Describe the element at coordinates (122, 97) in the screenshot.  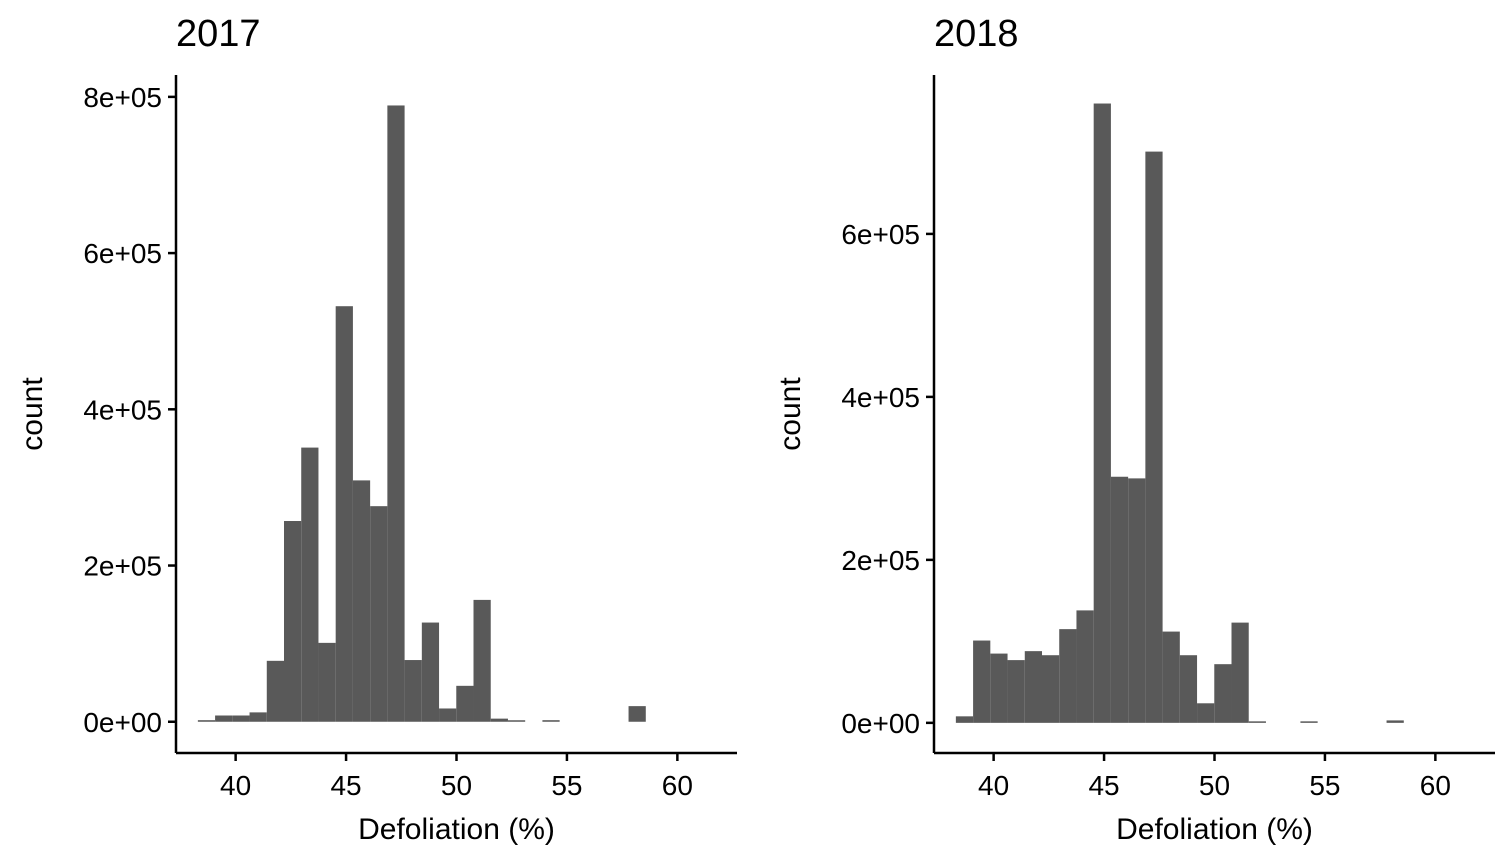
I see `y-tick-label: 8e+05` at that location.